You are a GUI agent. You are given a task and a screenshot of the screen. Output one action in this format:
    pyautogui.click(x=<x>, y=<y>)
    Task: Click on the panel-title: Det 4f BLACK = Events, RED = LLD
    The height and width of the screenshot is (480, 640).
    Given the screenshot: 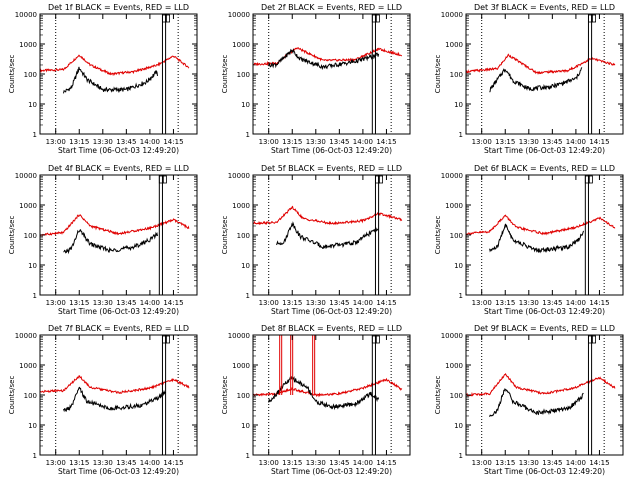 What is the action you would take?
    pyautogui.click(x=118, y=168)
    